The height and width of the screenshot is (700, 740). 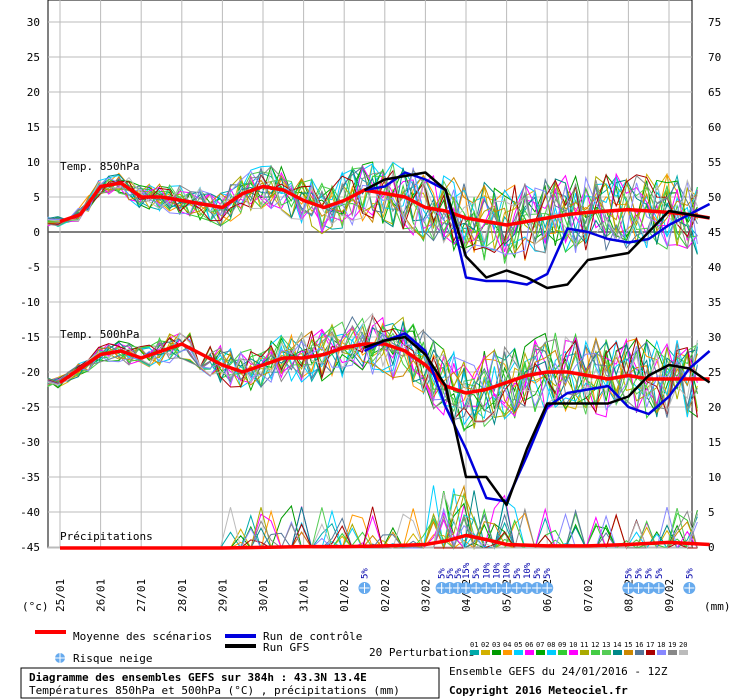 What do you see at coordinates (466, 578) in the screenshot?
I see `snow-risk-marker: 15%` at bounding box center [466, 578].